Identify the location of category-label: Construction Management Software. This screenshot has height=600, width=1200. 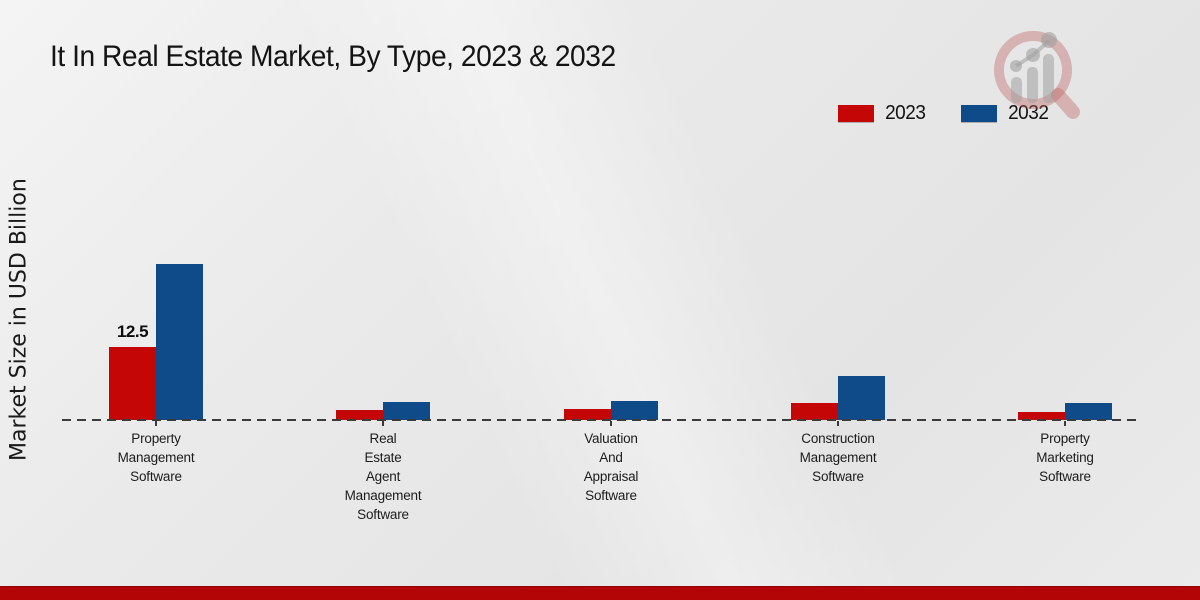
(838, 457).